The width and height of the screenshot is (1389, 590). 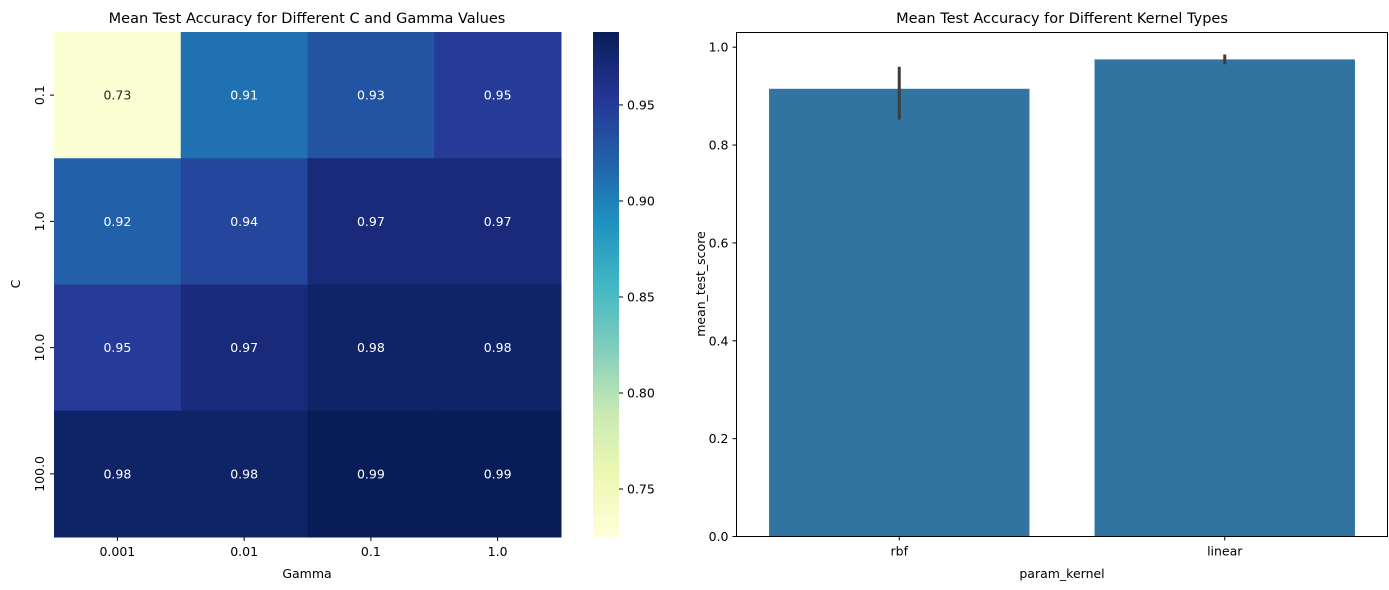 What do you see at coordinates (719, 242) in the screenshot?
I see `bar-y-tick-label: 0.6` at bounding box center [719, 242].